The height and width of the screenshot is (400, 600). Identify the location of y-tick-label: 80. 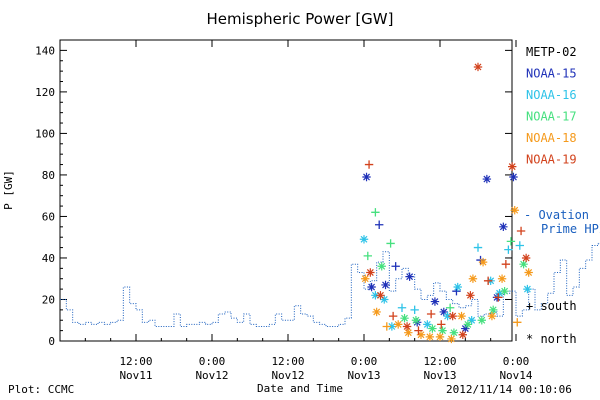
(48, 175).